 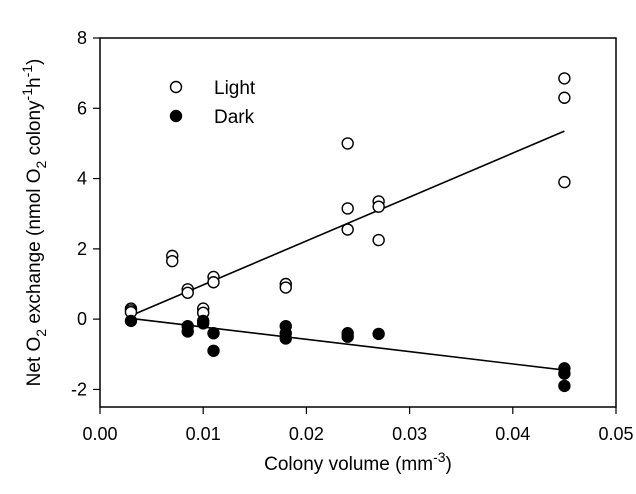 I want to click on y-tick-label: -2, so click(x=79, y=389).